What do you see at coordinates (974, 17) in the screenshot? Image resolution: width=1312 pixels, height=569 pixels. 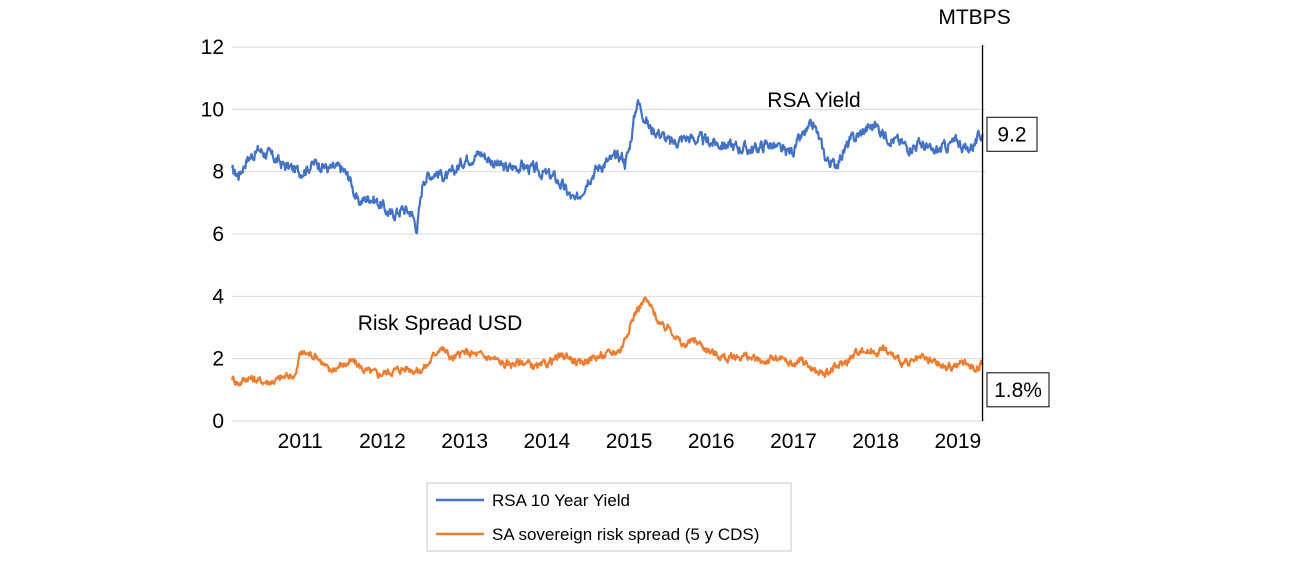 I see `mtbps-label: MTBPS` at bounding box center [974, 17].